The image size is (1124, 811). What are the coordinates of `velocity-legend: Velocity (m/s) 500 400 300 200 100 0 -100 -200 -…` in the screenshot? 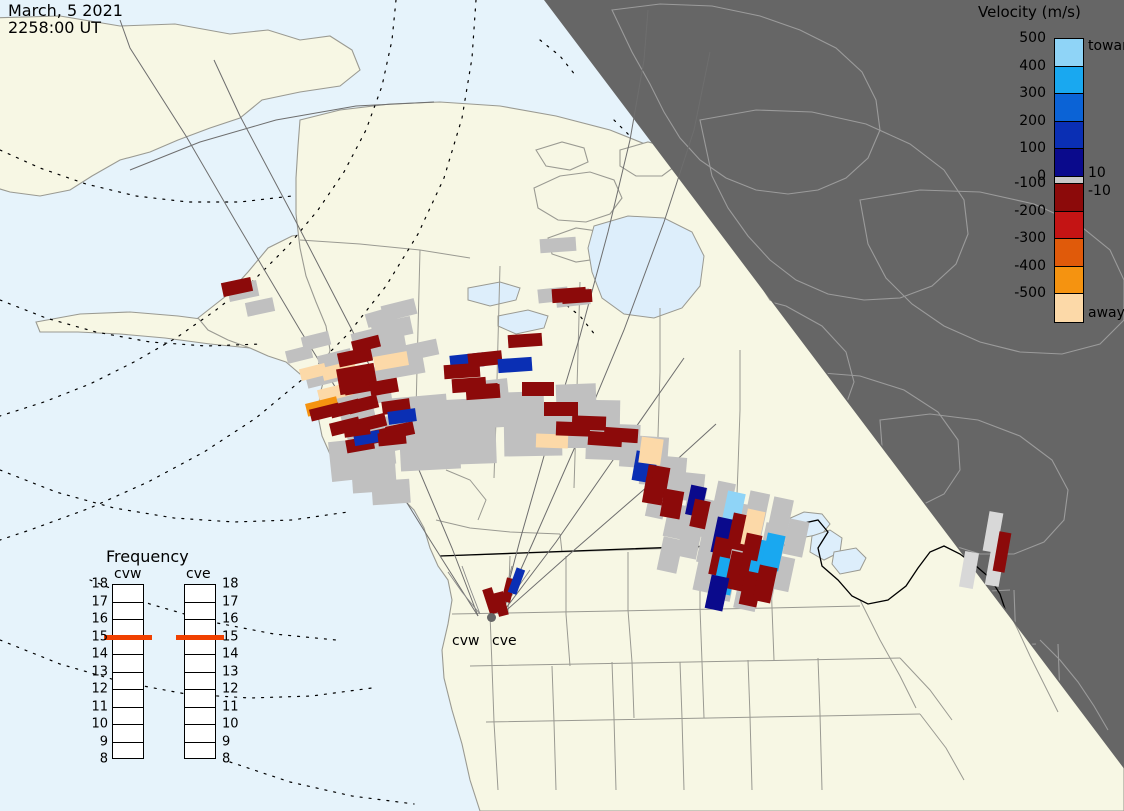 It's located at (1043, 170).